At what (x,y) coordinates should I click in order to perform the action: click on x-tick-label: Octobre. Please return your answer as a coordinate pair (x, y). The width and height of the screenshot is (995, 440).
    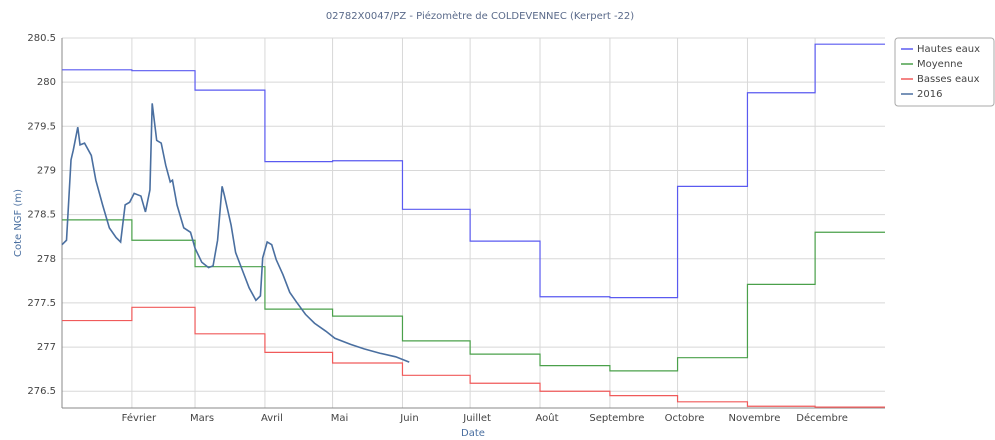
    Looking at the image, I should click on (685, 418).